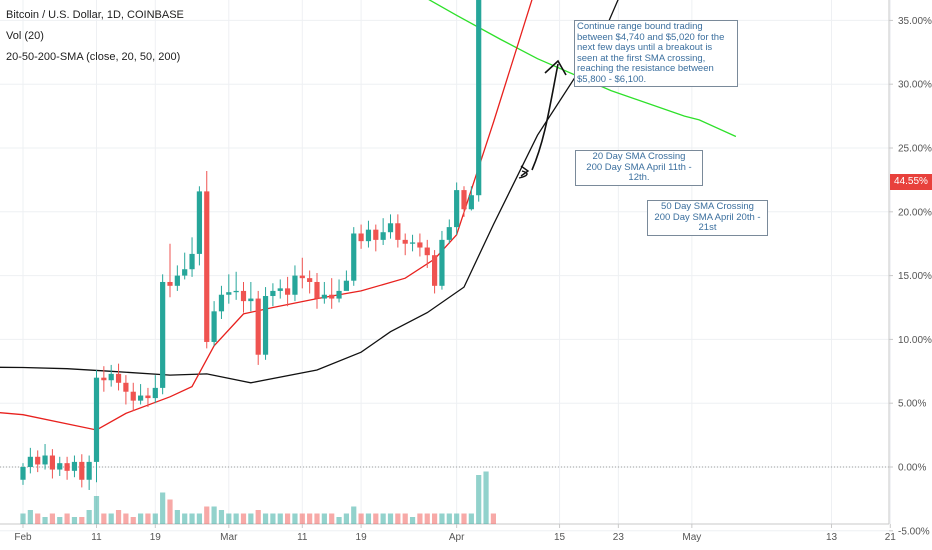  Describe the element at coordinates (560, 537) in the screenshot. I see `x-tick-label: 15` at that location.